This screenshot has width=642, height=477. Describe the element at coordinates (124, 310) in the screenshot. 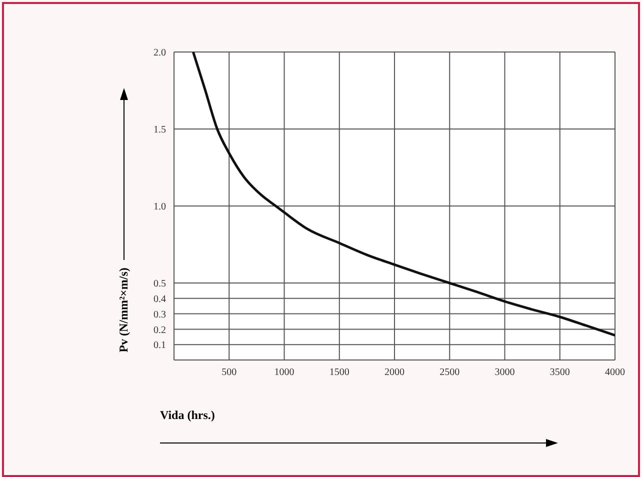

I see `y-axis-title: Pv (N/mm²×m/s)` at that location.